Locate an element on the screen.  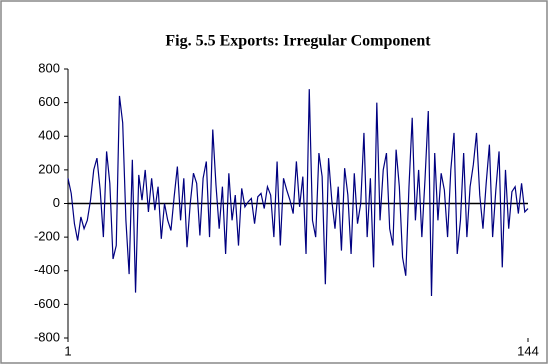
y-tick-label: -600 is located at coordinates (47, 303).